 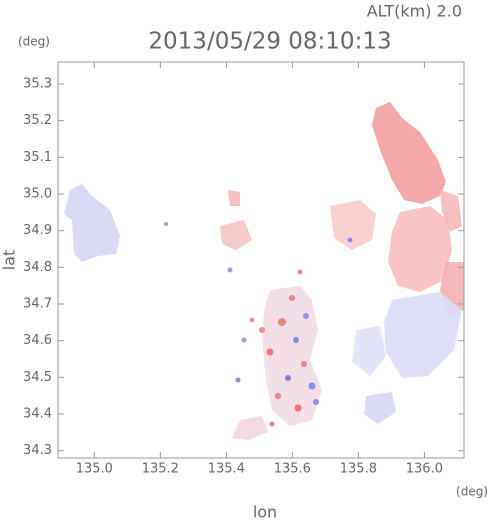 What do you see at coordinates (37, 84) in the screenshot?
I see `y-tick-label: 35.3` at bounding box center [37, 84].